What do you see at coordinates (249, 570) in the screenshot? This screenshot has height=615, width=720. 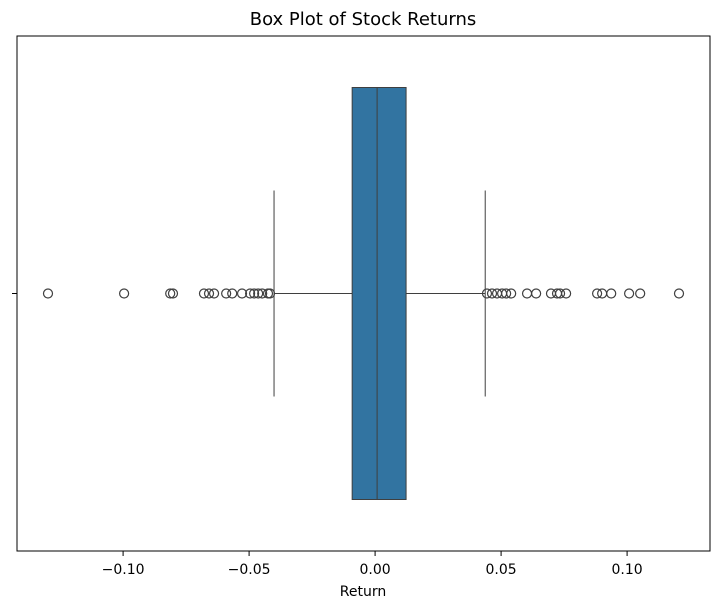 I see `x-tick-label: −0.05` at bounding box center [249, 570].